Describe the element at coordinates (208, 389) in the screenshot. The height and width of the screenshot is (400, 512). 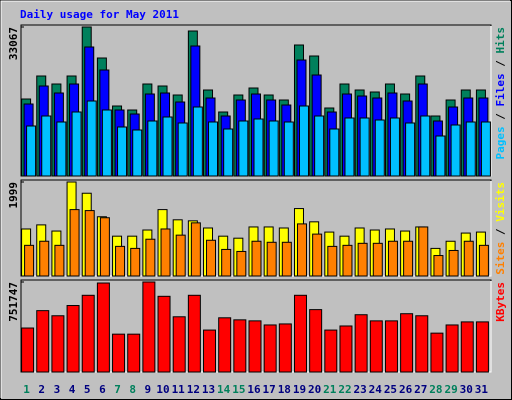
I see `x-tick-label: 13` at that location.